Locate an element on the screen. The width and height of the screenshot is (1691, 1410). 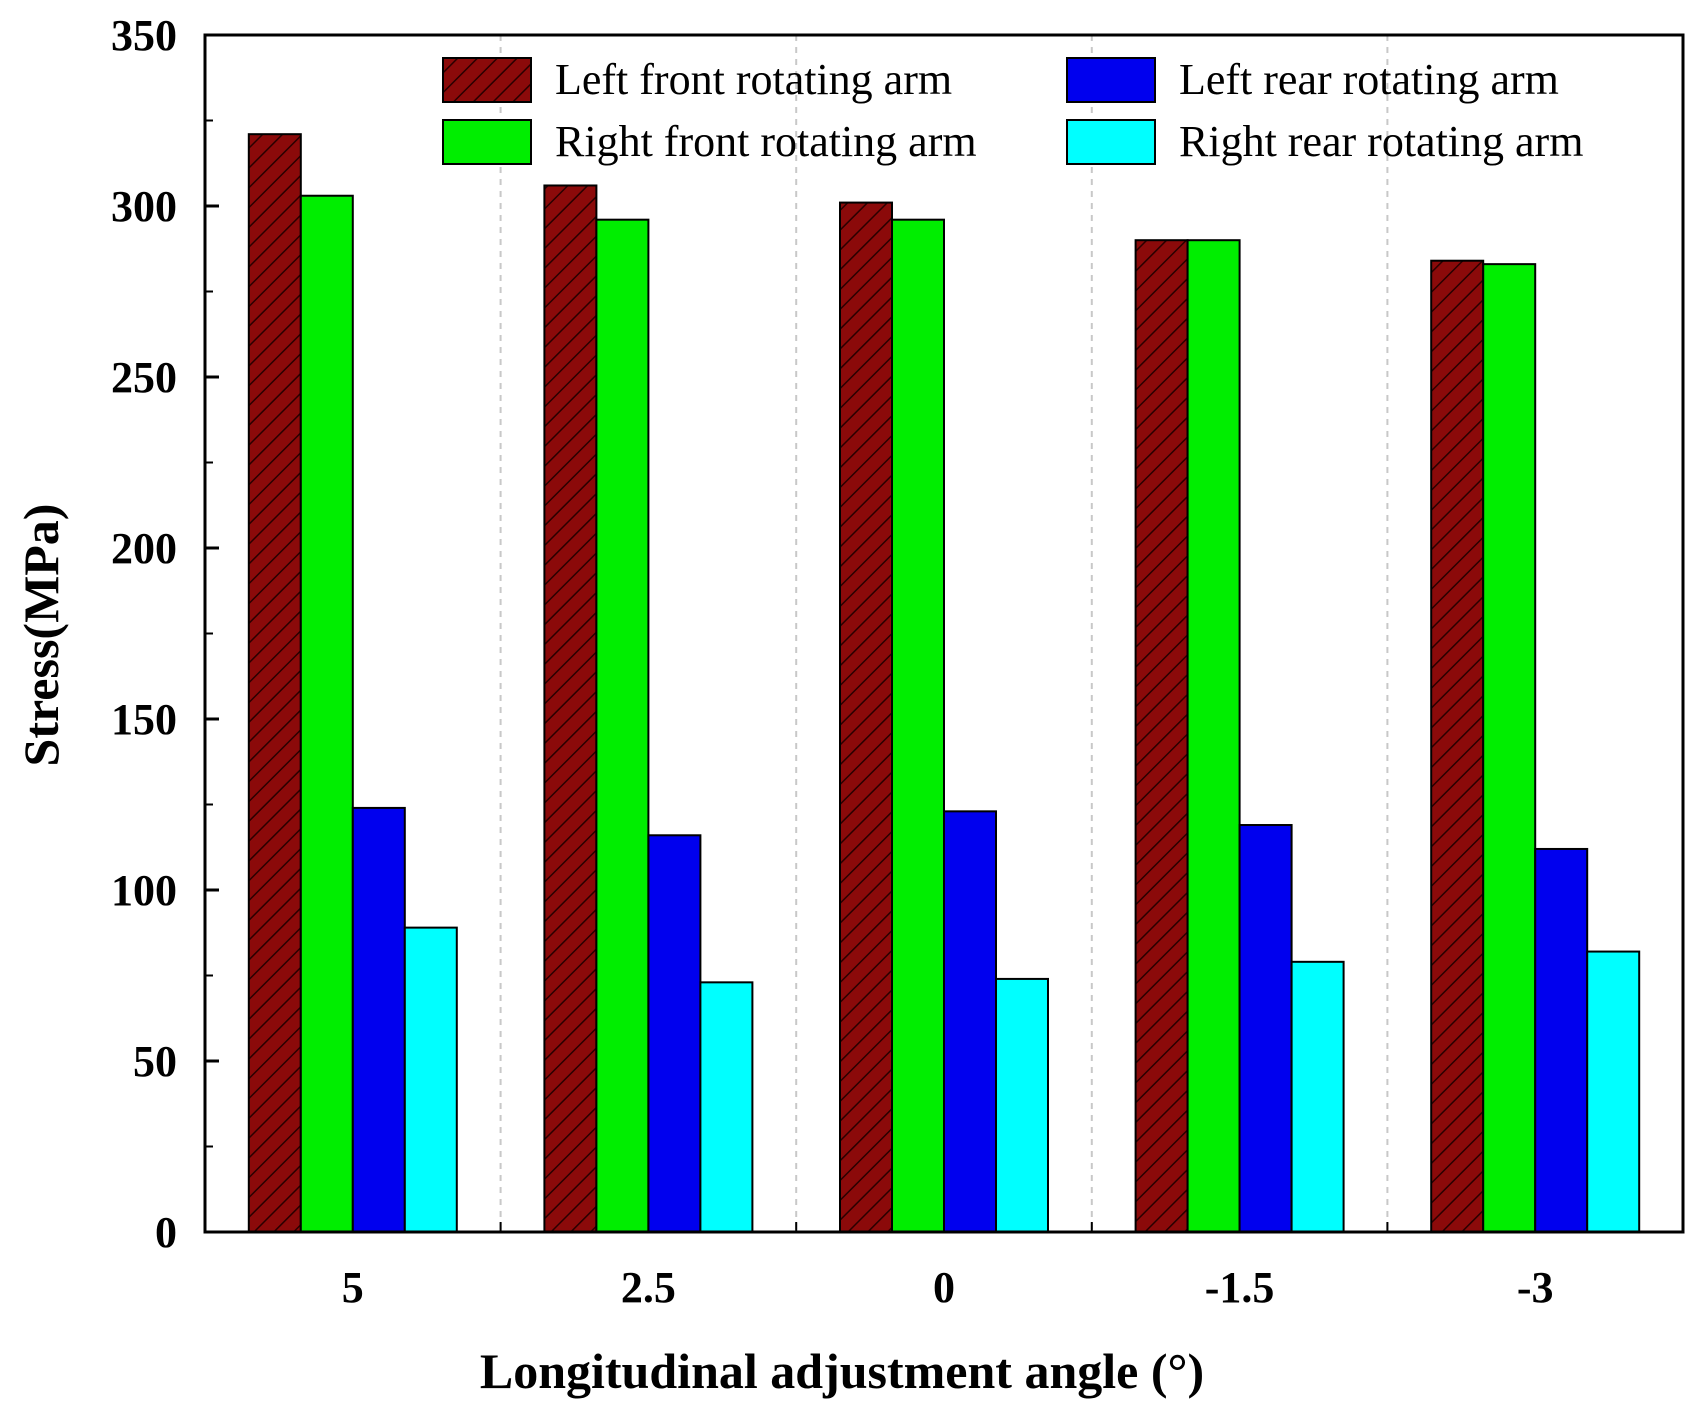
bar-right-front-rotating-arm-2.5 is located at coordinates (622, 725).